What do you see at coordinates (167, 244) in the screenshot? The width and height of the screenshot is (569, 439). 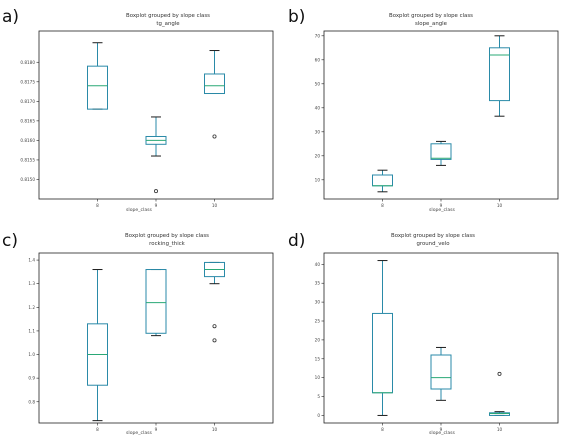 I see `chart-subtitle: rocking_thick` at bounding box center [167, 244].